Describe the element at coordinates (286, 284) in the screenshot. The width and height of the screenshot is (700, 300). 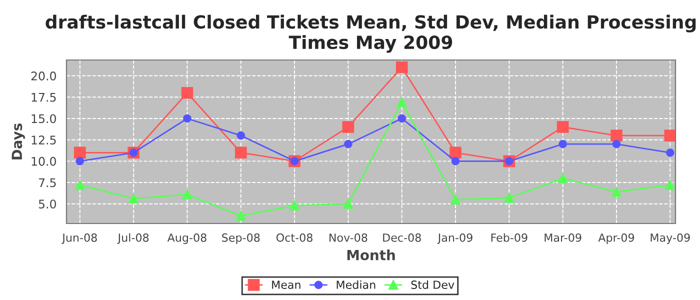
I see `legend-label: Mean` at that location.